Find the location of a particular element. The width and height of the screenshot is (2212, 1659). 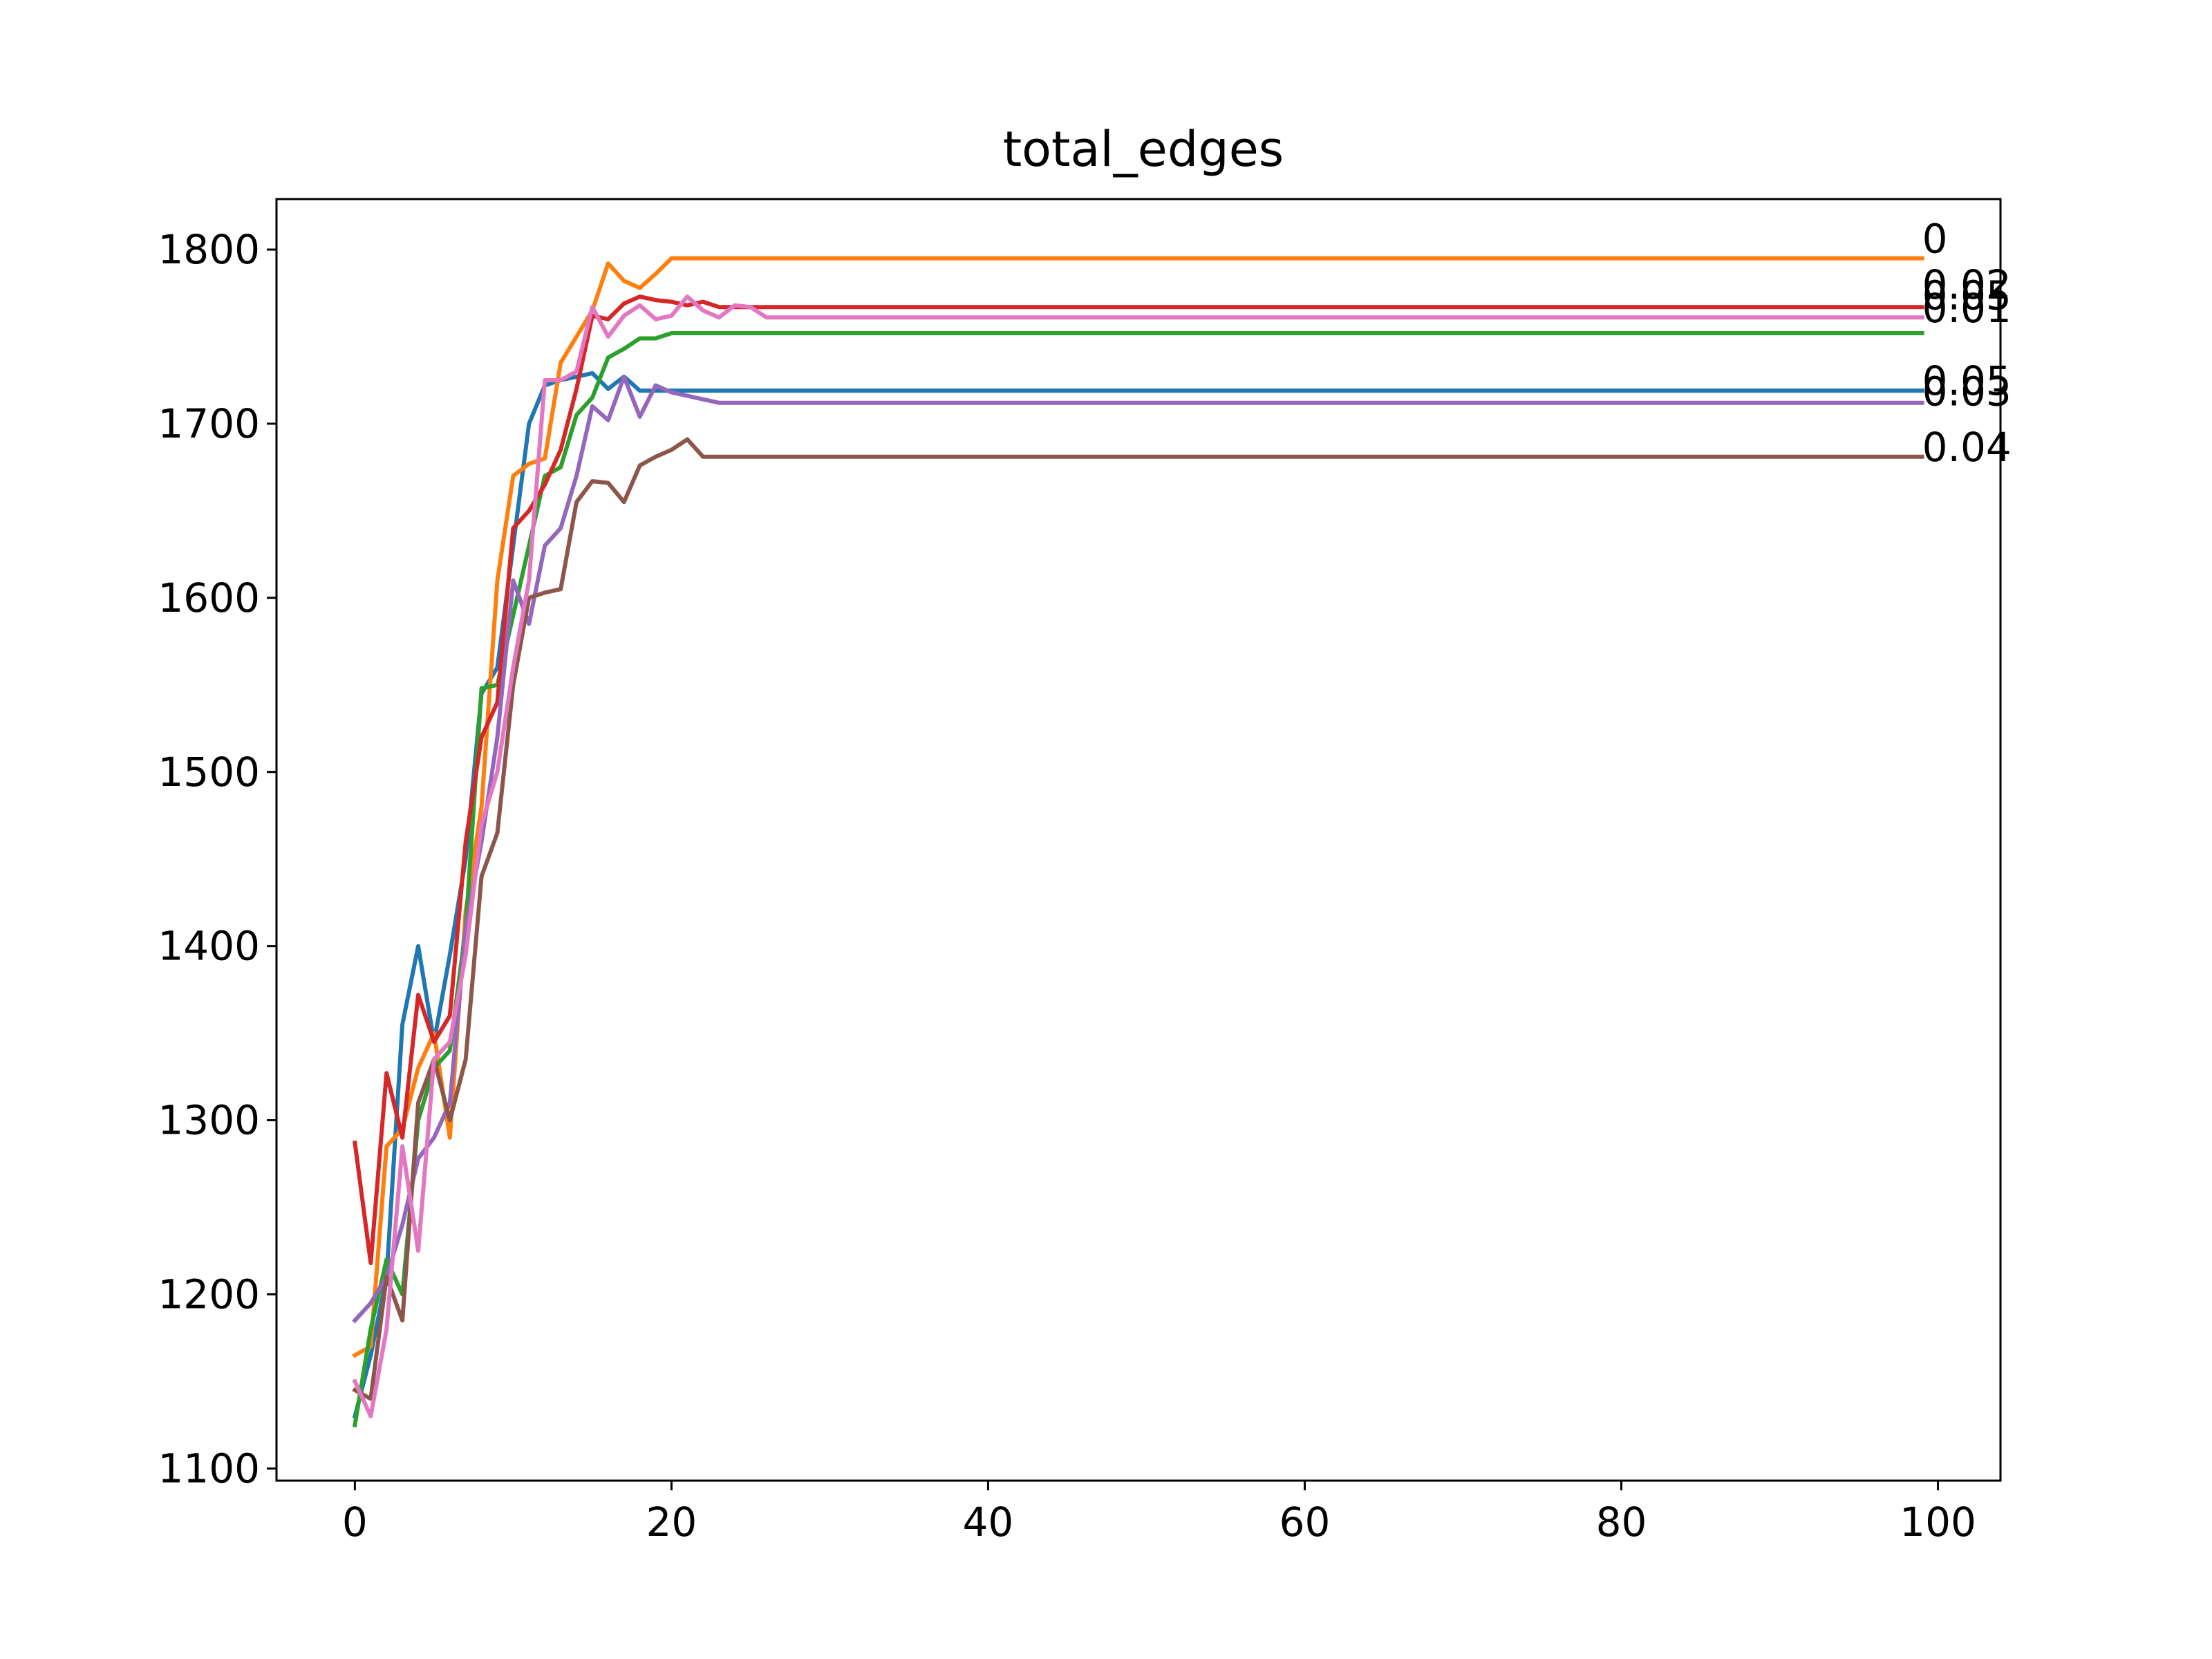

chart-title: total_edges is located at coordinates (1143, 150).